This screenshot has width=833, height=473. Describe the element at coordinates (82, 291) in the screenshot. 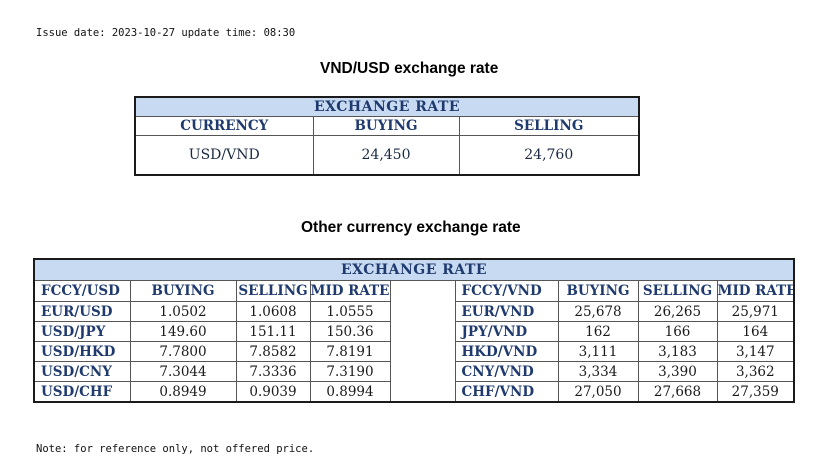

I see `column-header-fccy-usd: FCCY/USD` at that location.